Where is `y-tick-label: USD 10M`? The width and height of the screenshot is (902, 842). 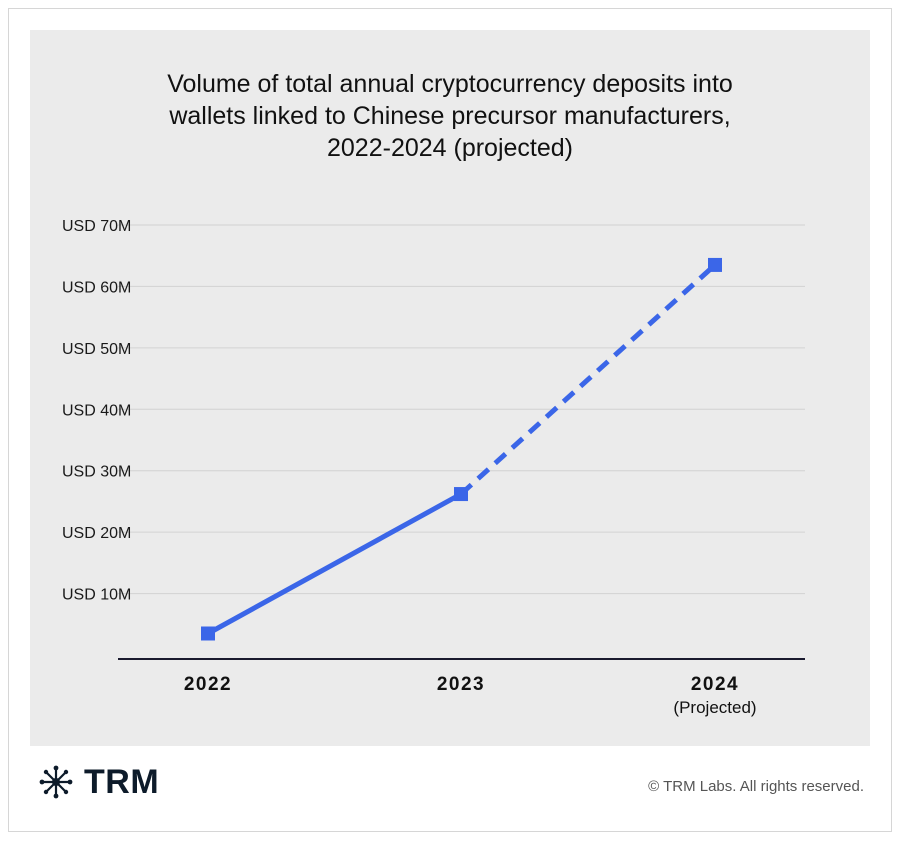 y-tick-label: USD 10M is located at coordinates (96, 595).